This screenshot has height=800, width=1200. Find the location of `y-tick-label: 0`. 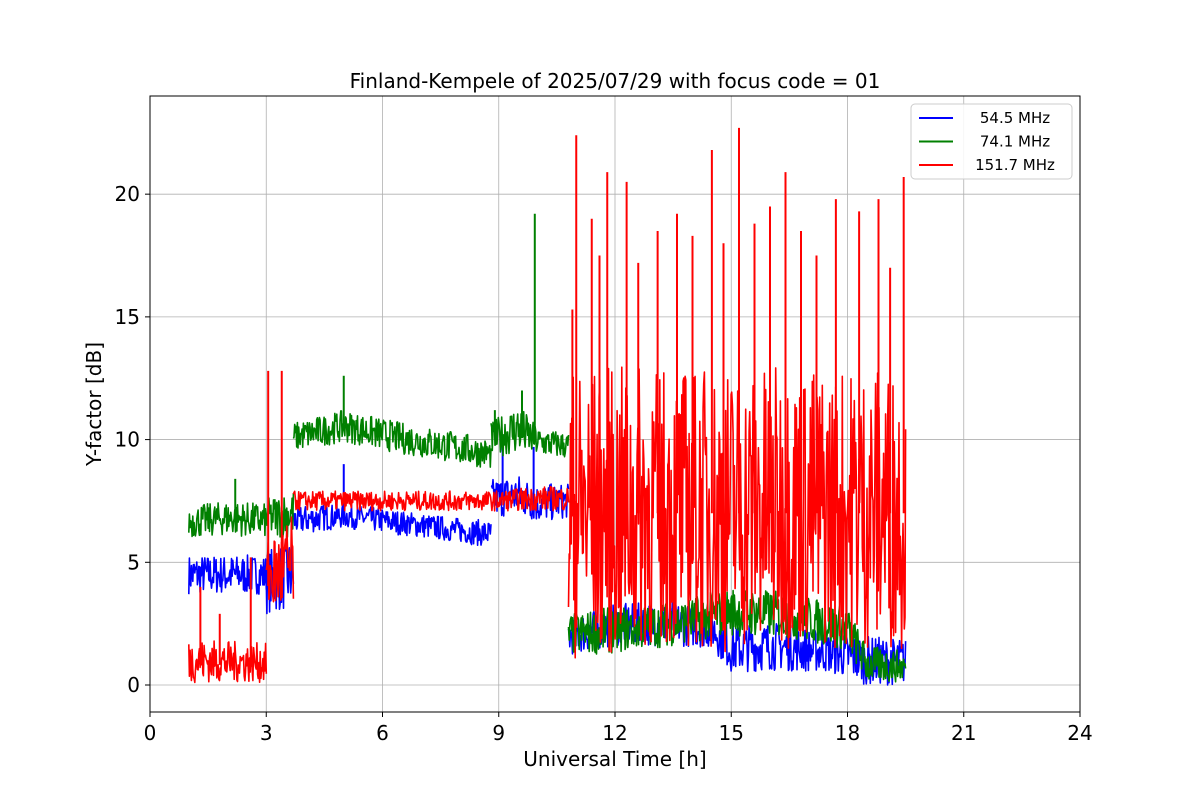

y-tick-label: 0 is located at coordinates (133, 685).